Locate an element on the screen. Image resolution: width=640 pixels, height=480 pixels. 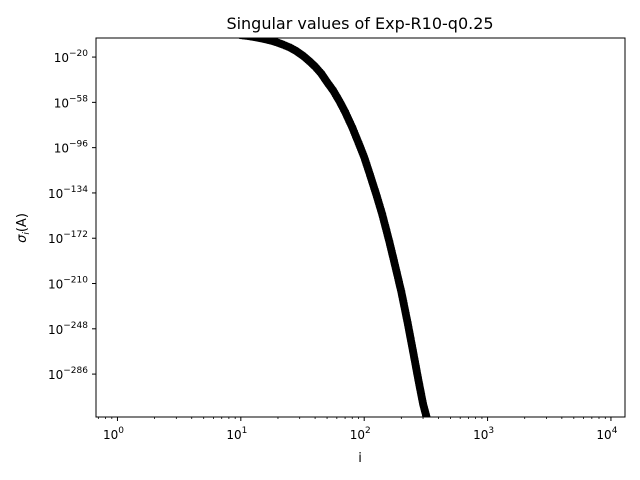
y-tick-label: 10−58 is located at coordinates (71, 102).